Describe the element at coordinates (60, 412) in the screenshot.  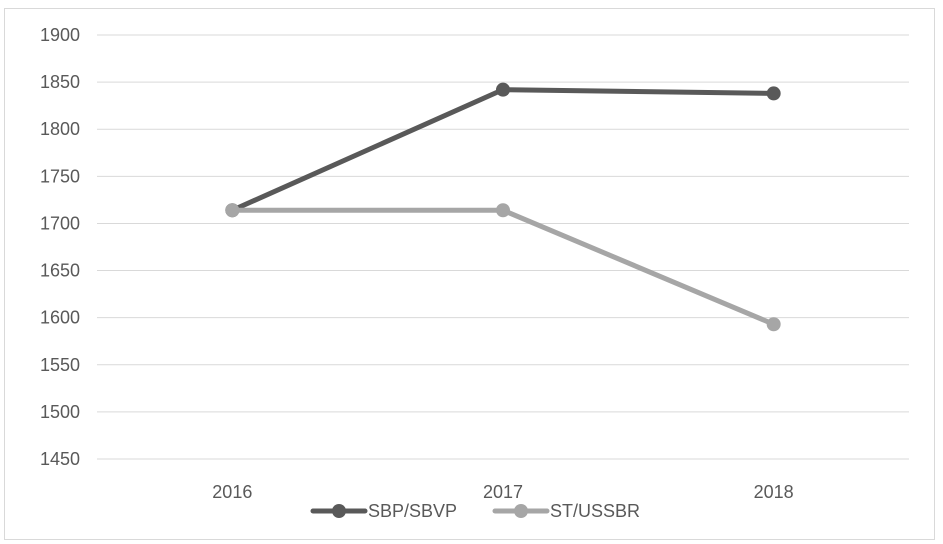
I see `y-tick-label: 1500` at that location.